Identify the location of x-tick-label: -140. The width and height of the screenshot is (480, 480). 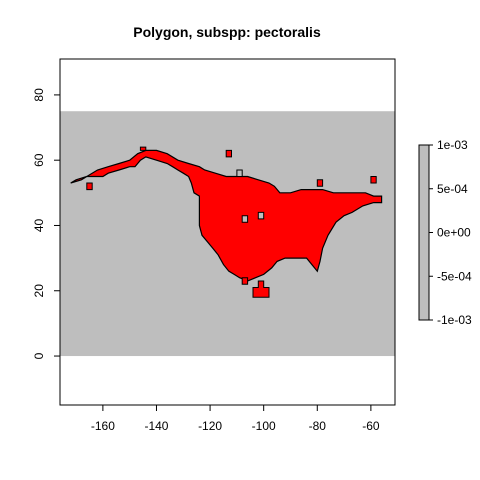
(156, 426).